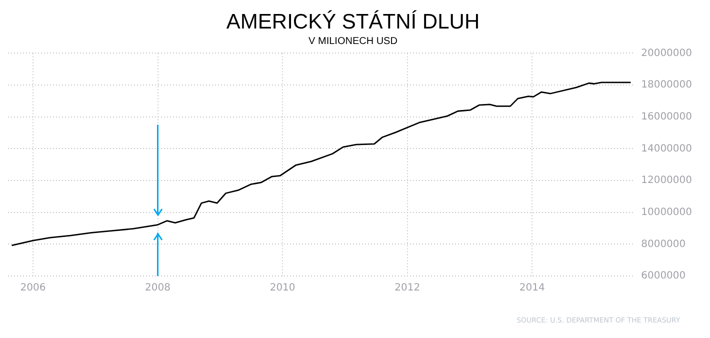  I want to click on x-tick-label: 2006, so click(33, 288).